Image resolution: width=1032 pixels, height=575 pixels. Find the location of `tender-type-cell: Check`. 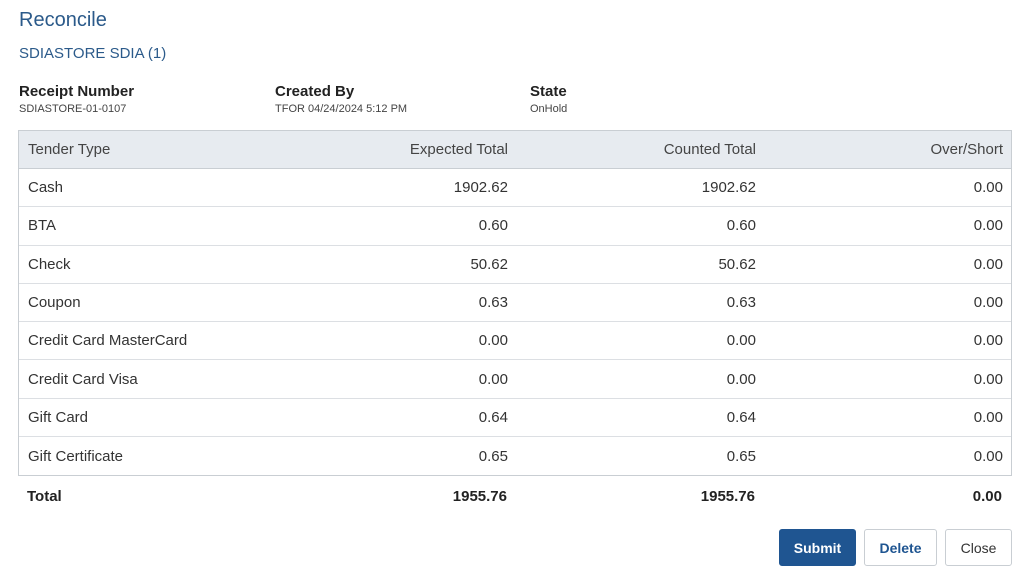

tender-type-cell: Check is located at coordinates (49, 264).